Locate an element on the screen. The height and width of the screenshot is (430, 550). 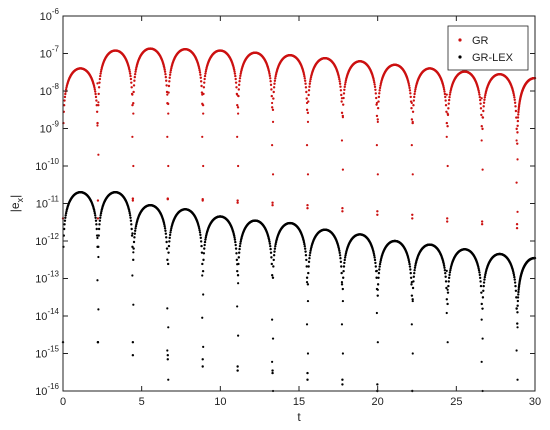
x-tick-label: 30 is located at coordinates (535, 402).